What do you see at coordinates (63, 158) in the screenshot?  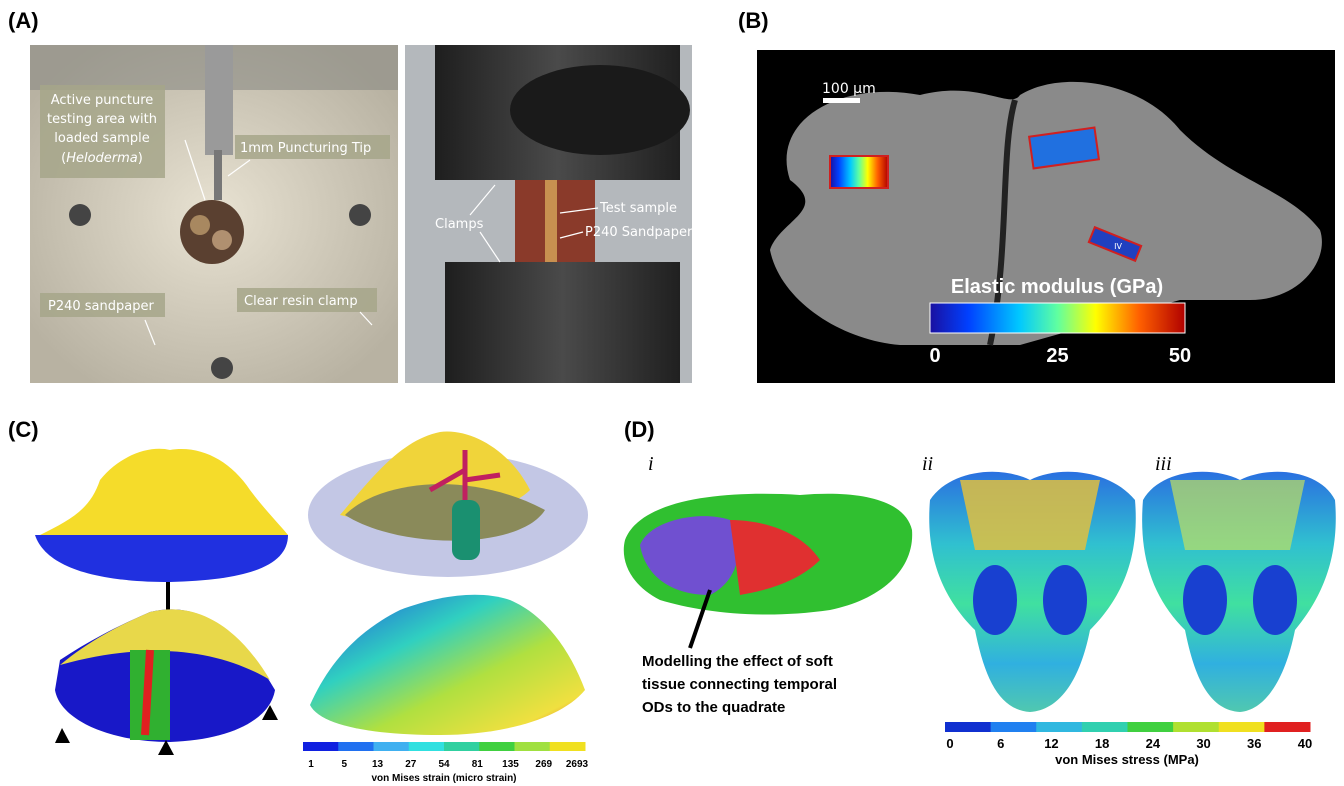 I see `annotation: (` at bounding box center [63, 158].